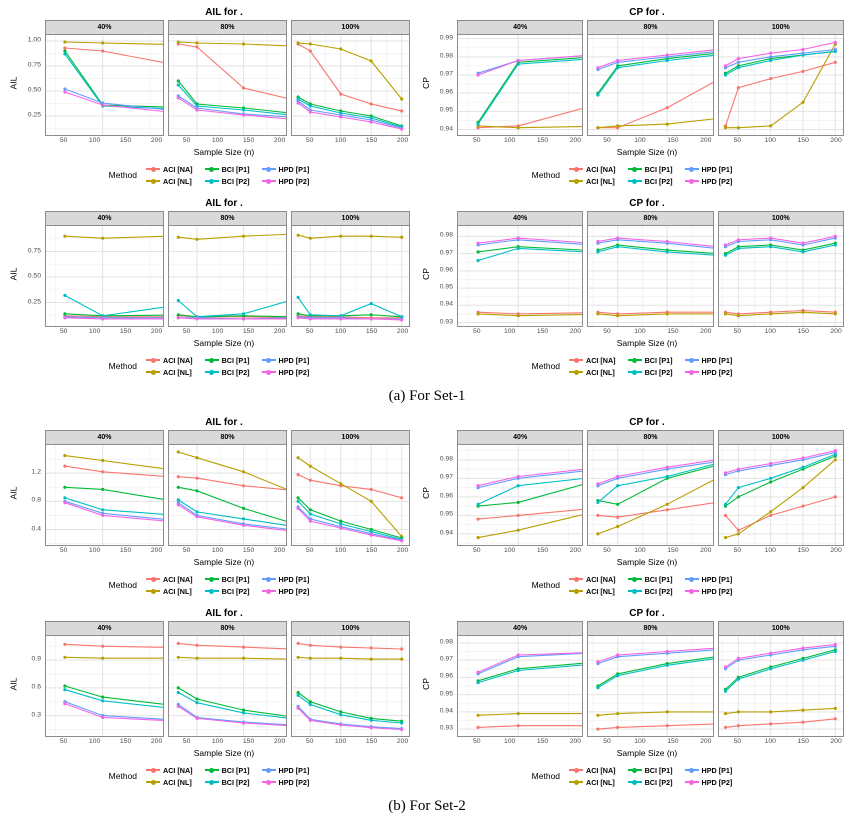 The image size is (854, 838). What do you see at coordinates (717, 360) in the screenshot?
I see `legend-item-label: HPD [P1]` at bounding box center [717, 360].